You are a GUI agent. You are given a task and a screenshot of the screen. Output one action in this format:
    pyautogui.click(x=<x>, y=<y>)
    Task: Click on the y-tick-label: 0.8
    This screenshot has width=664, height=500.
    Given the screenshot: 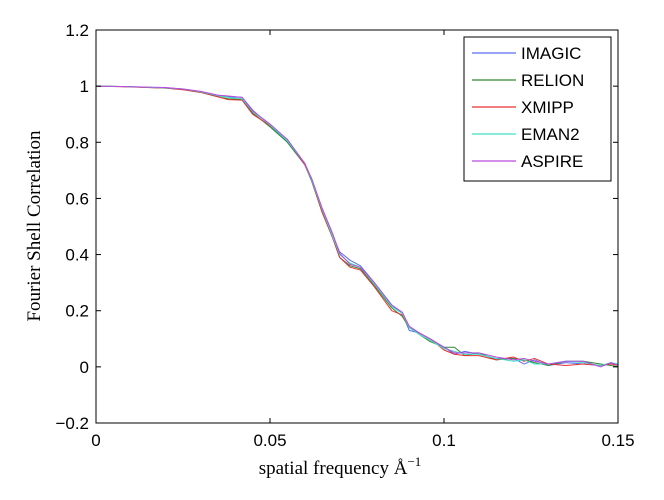 What is the action you would take?
    pyautogui.click(x=77, y=142)
    